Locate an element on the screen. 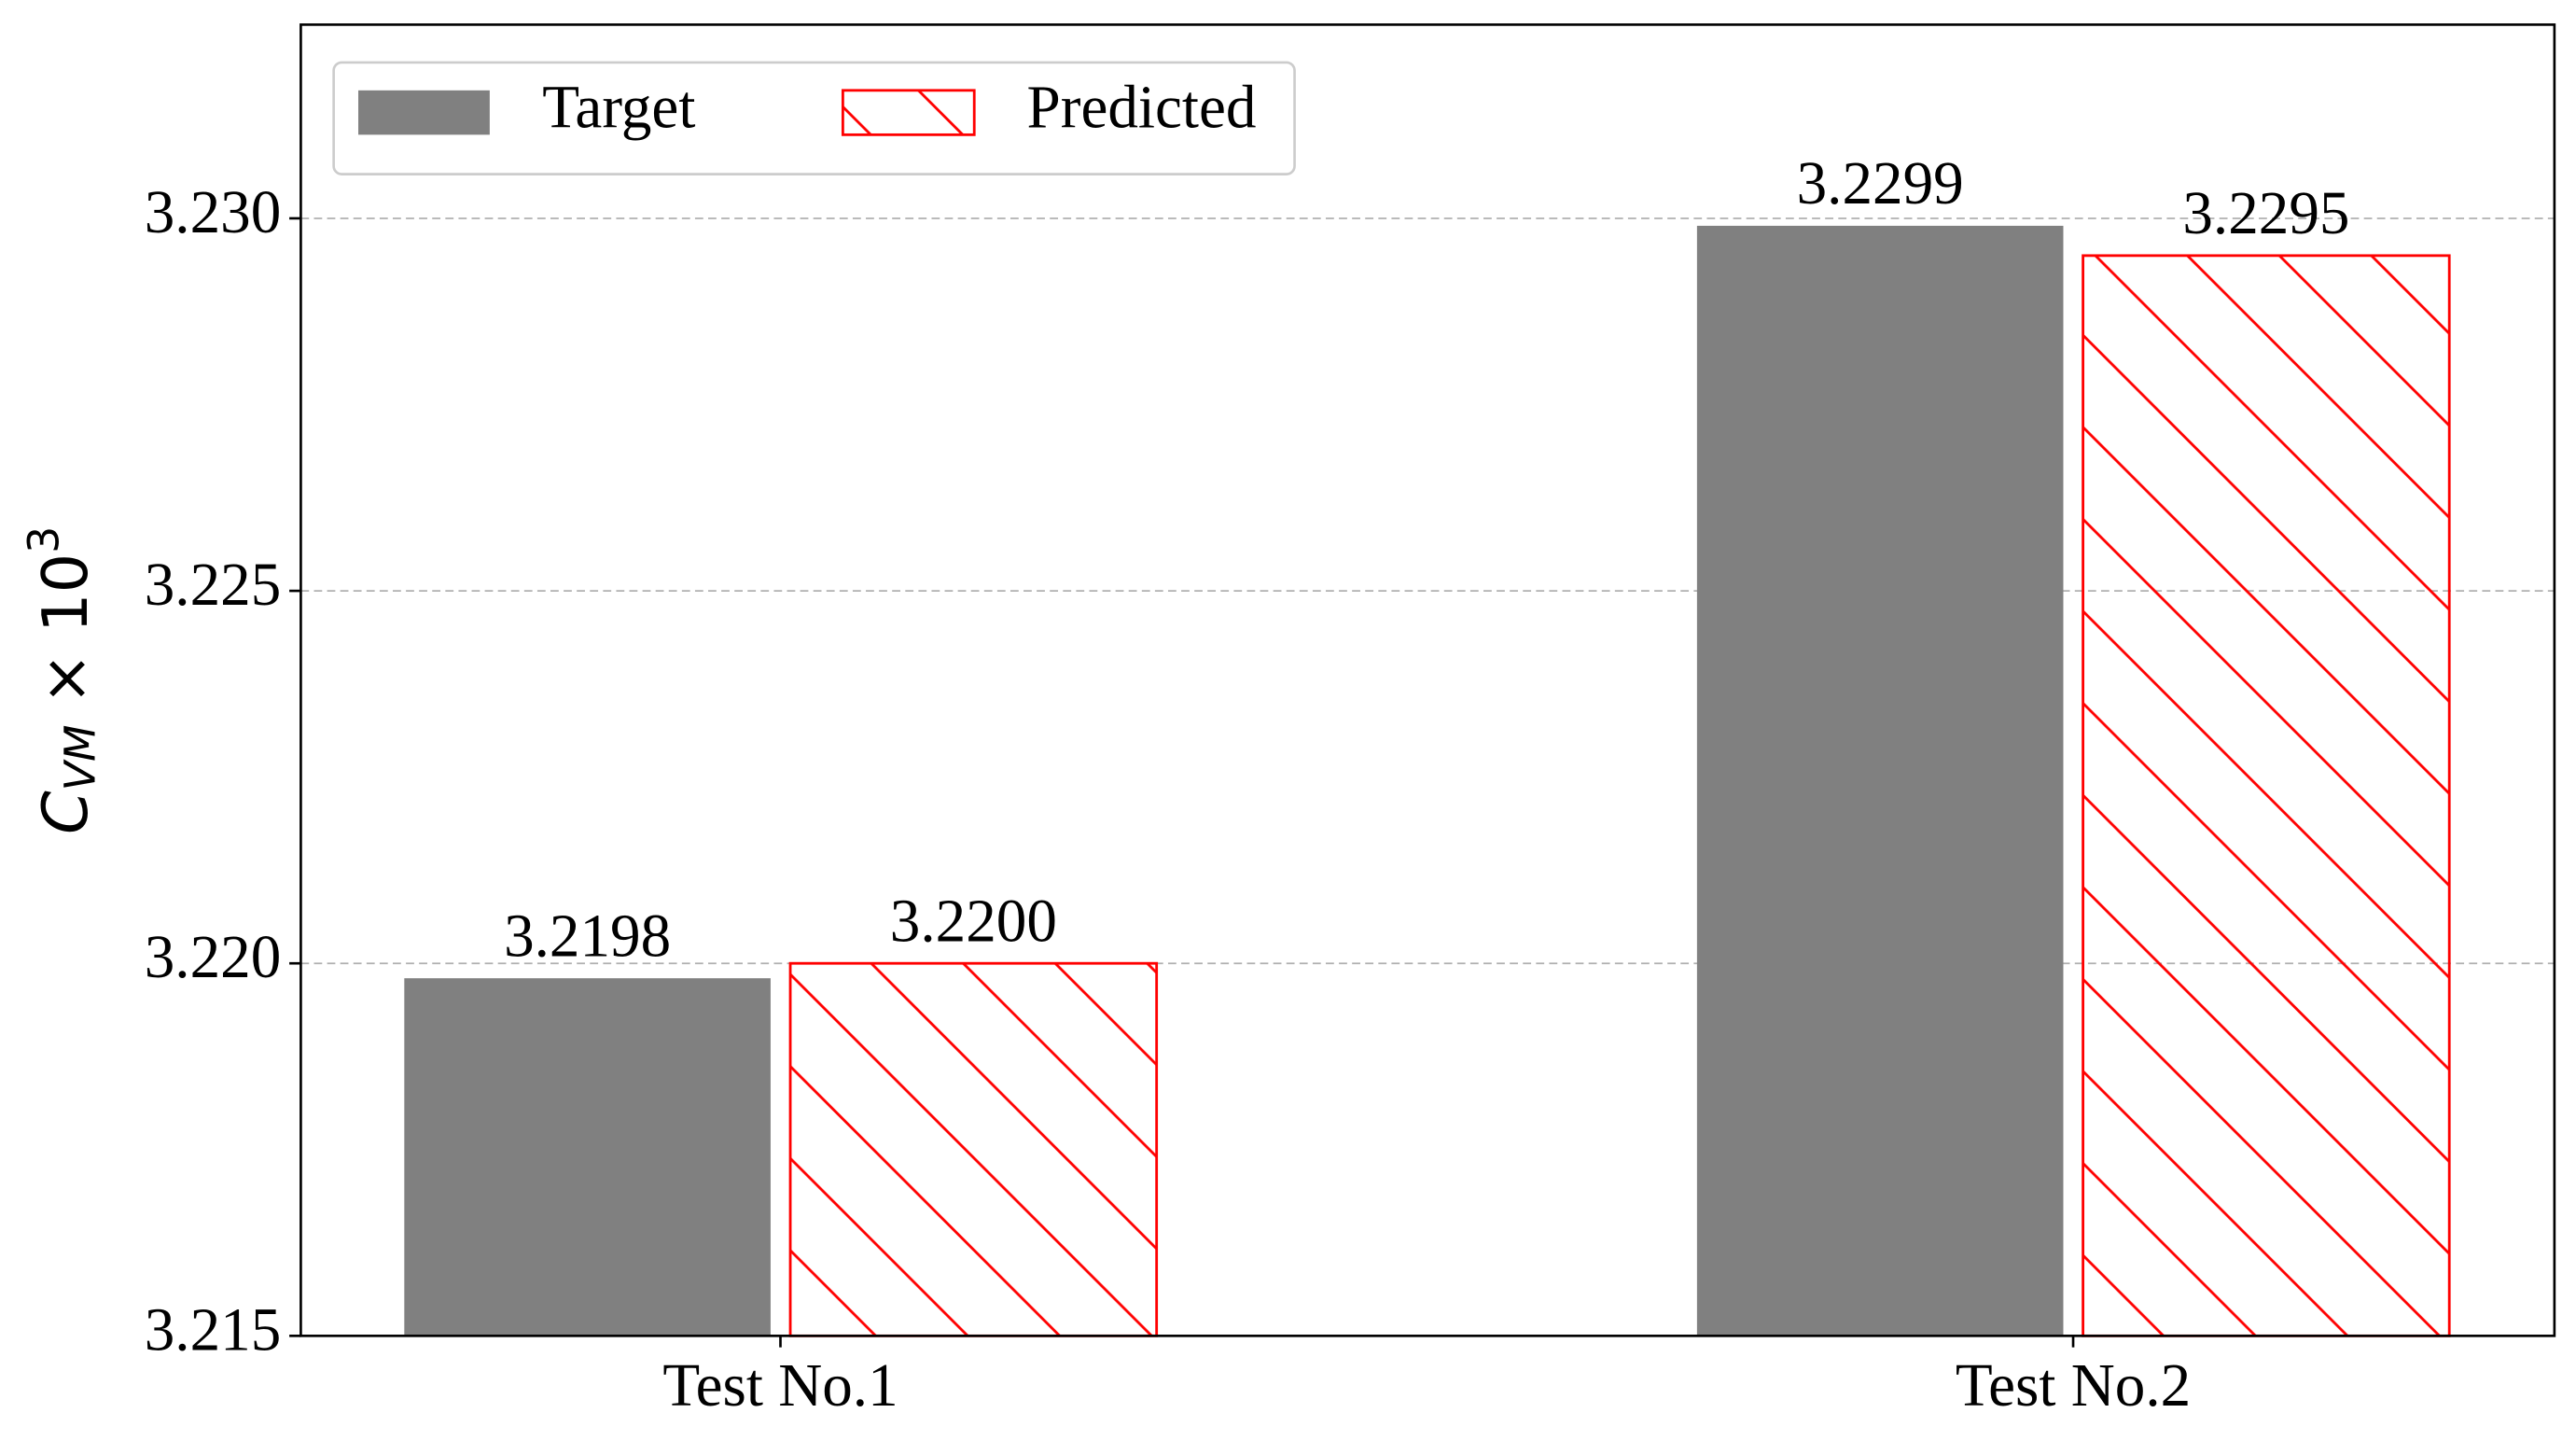 This screenshot has height=1441, width=2576. value-label: 3.2200 is located at coordinates (973, 921).